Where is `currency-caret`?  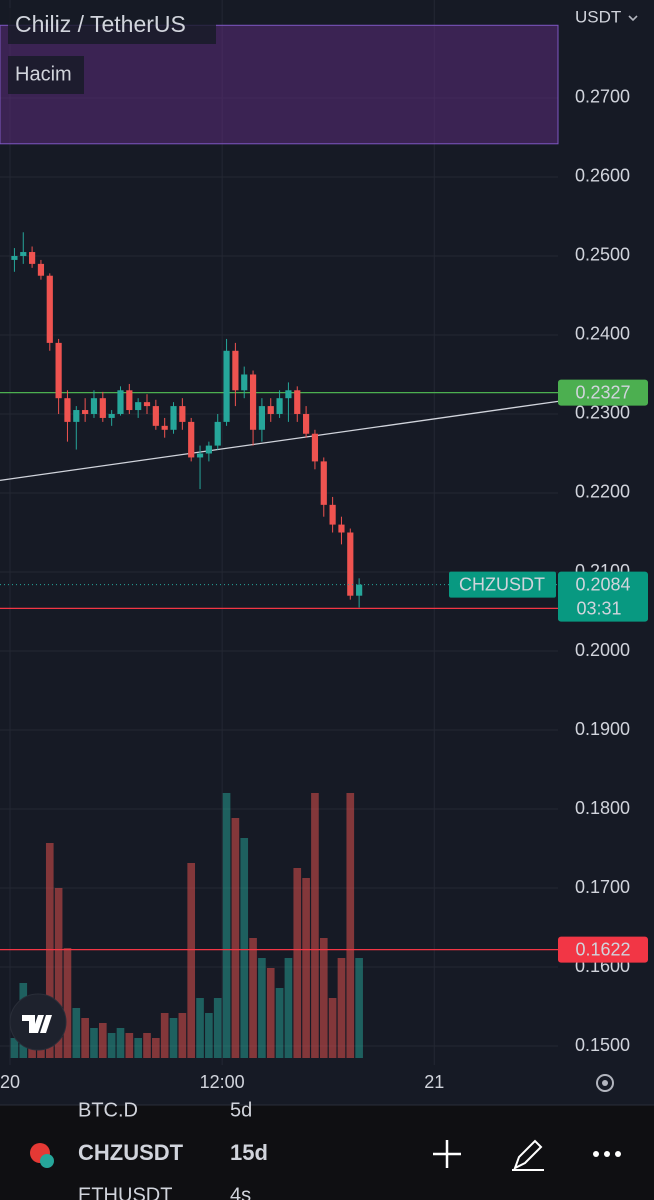 currency-caret is located at coordinates (633, 18).